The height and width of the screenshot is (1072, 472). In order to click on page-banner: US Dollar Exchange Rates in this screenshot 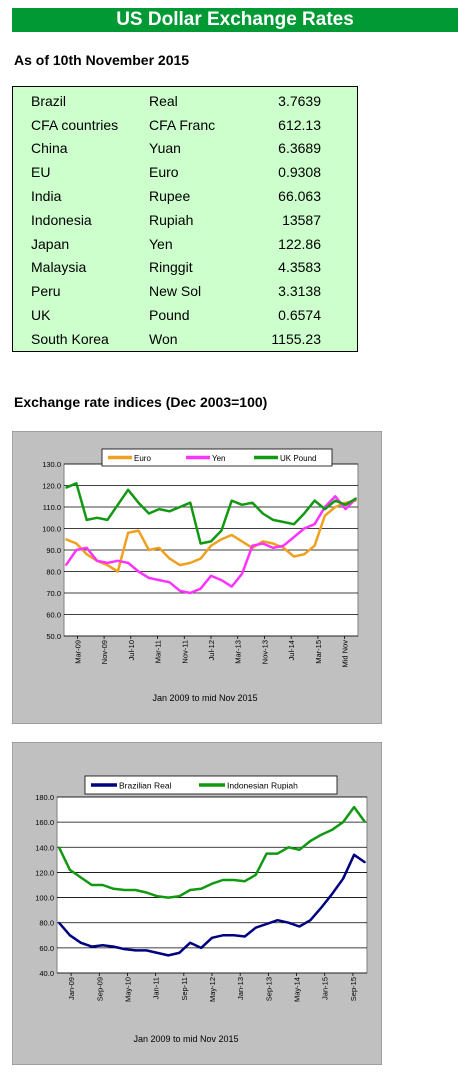, I will do `click(235, 20)`.